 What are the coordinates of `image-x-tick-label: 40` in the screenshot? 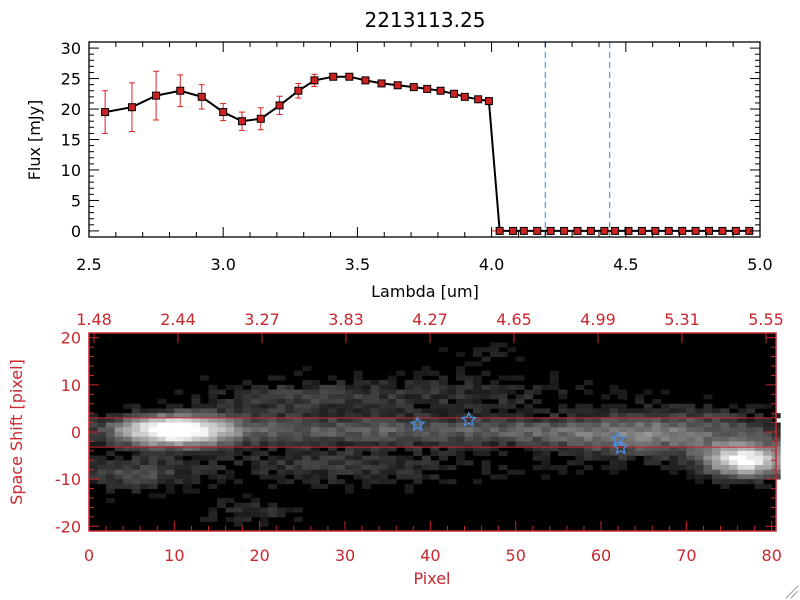 It's located at (430, 555).